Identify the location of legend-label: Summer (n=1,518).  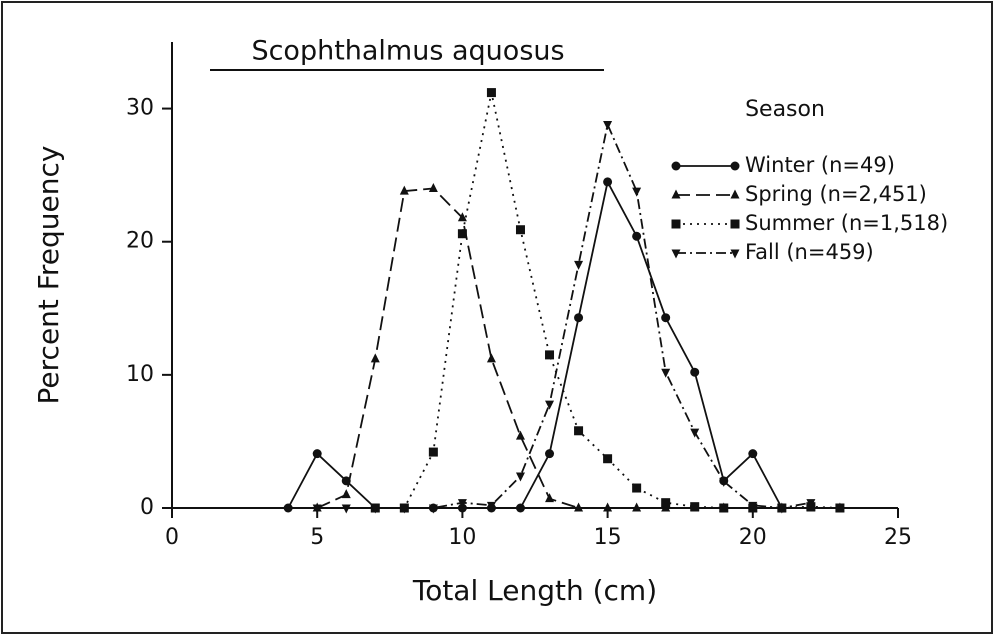
(846, 223).